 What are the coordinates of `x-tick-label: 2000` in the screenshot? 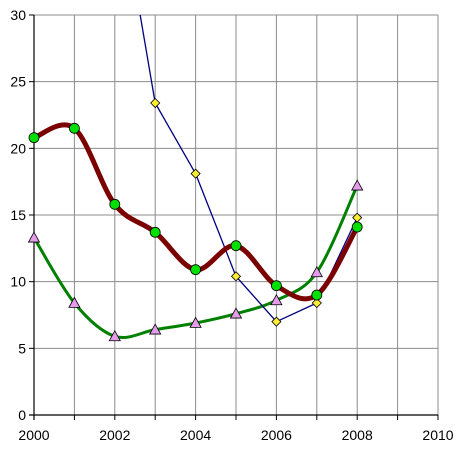 It's located at (33, 435).